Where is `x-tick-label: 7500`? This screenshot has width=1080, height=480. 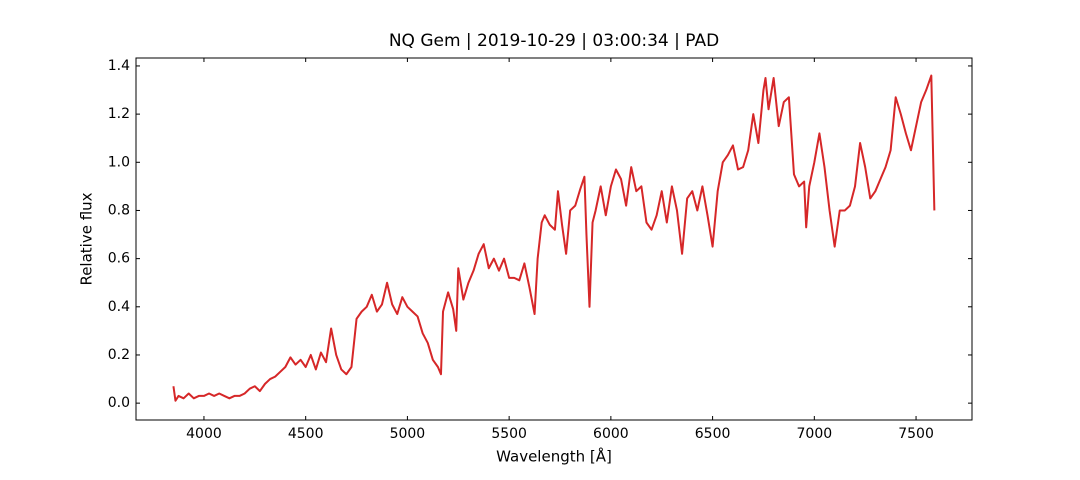 x-tick-label: 7500 is located at coordinates (916, 434).